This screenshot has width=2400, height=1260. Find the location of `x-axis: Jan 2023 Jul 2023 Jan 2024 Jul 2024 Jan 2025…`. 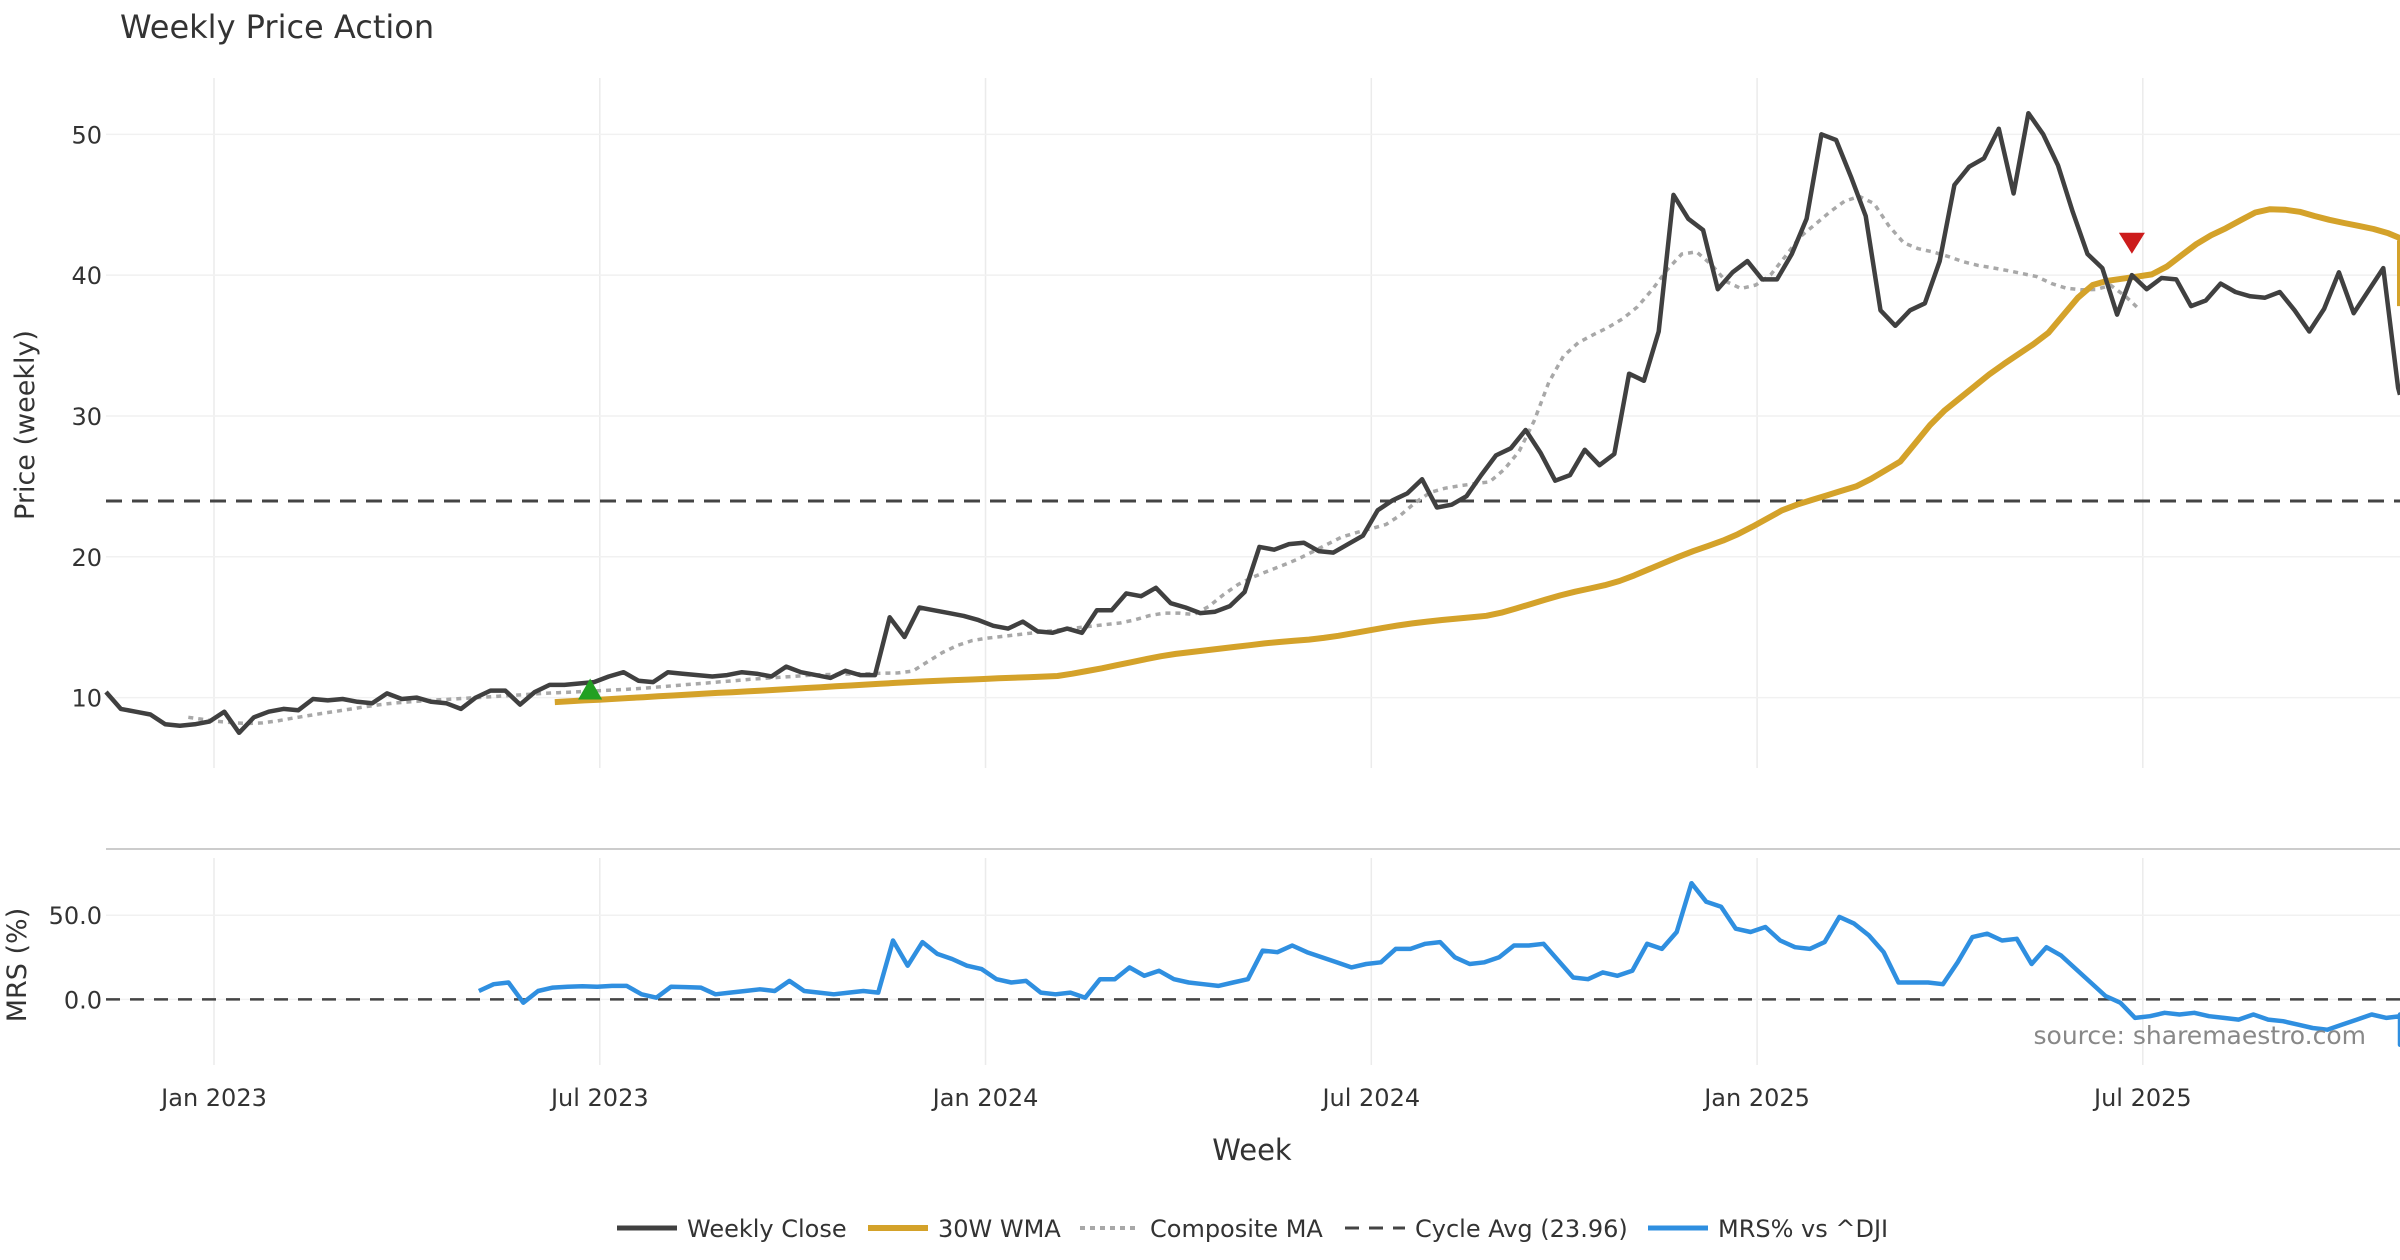

x-axis: Jan 2023 Jul 2023 Jan 2024 Jul 2024 Jan 2025… is located at coordinates (1175, 1098).